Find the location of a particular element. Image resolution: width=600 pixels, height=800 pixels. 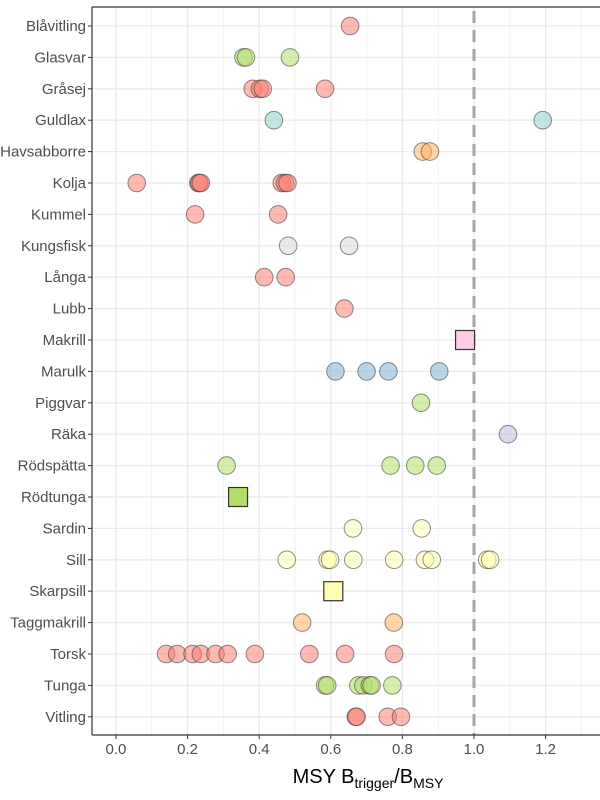

y-tick-label: Gråsej is located at coordinates (64, 89).